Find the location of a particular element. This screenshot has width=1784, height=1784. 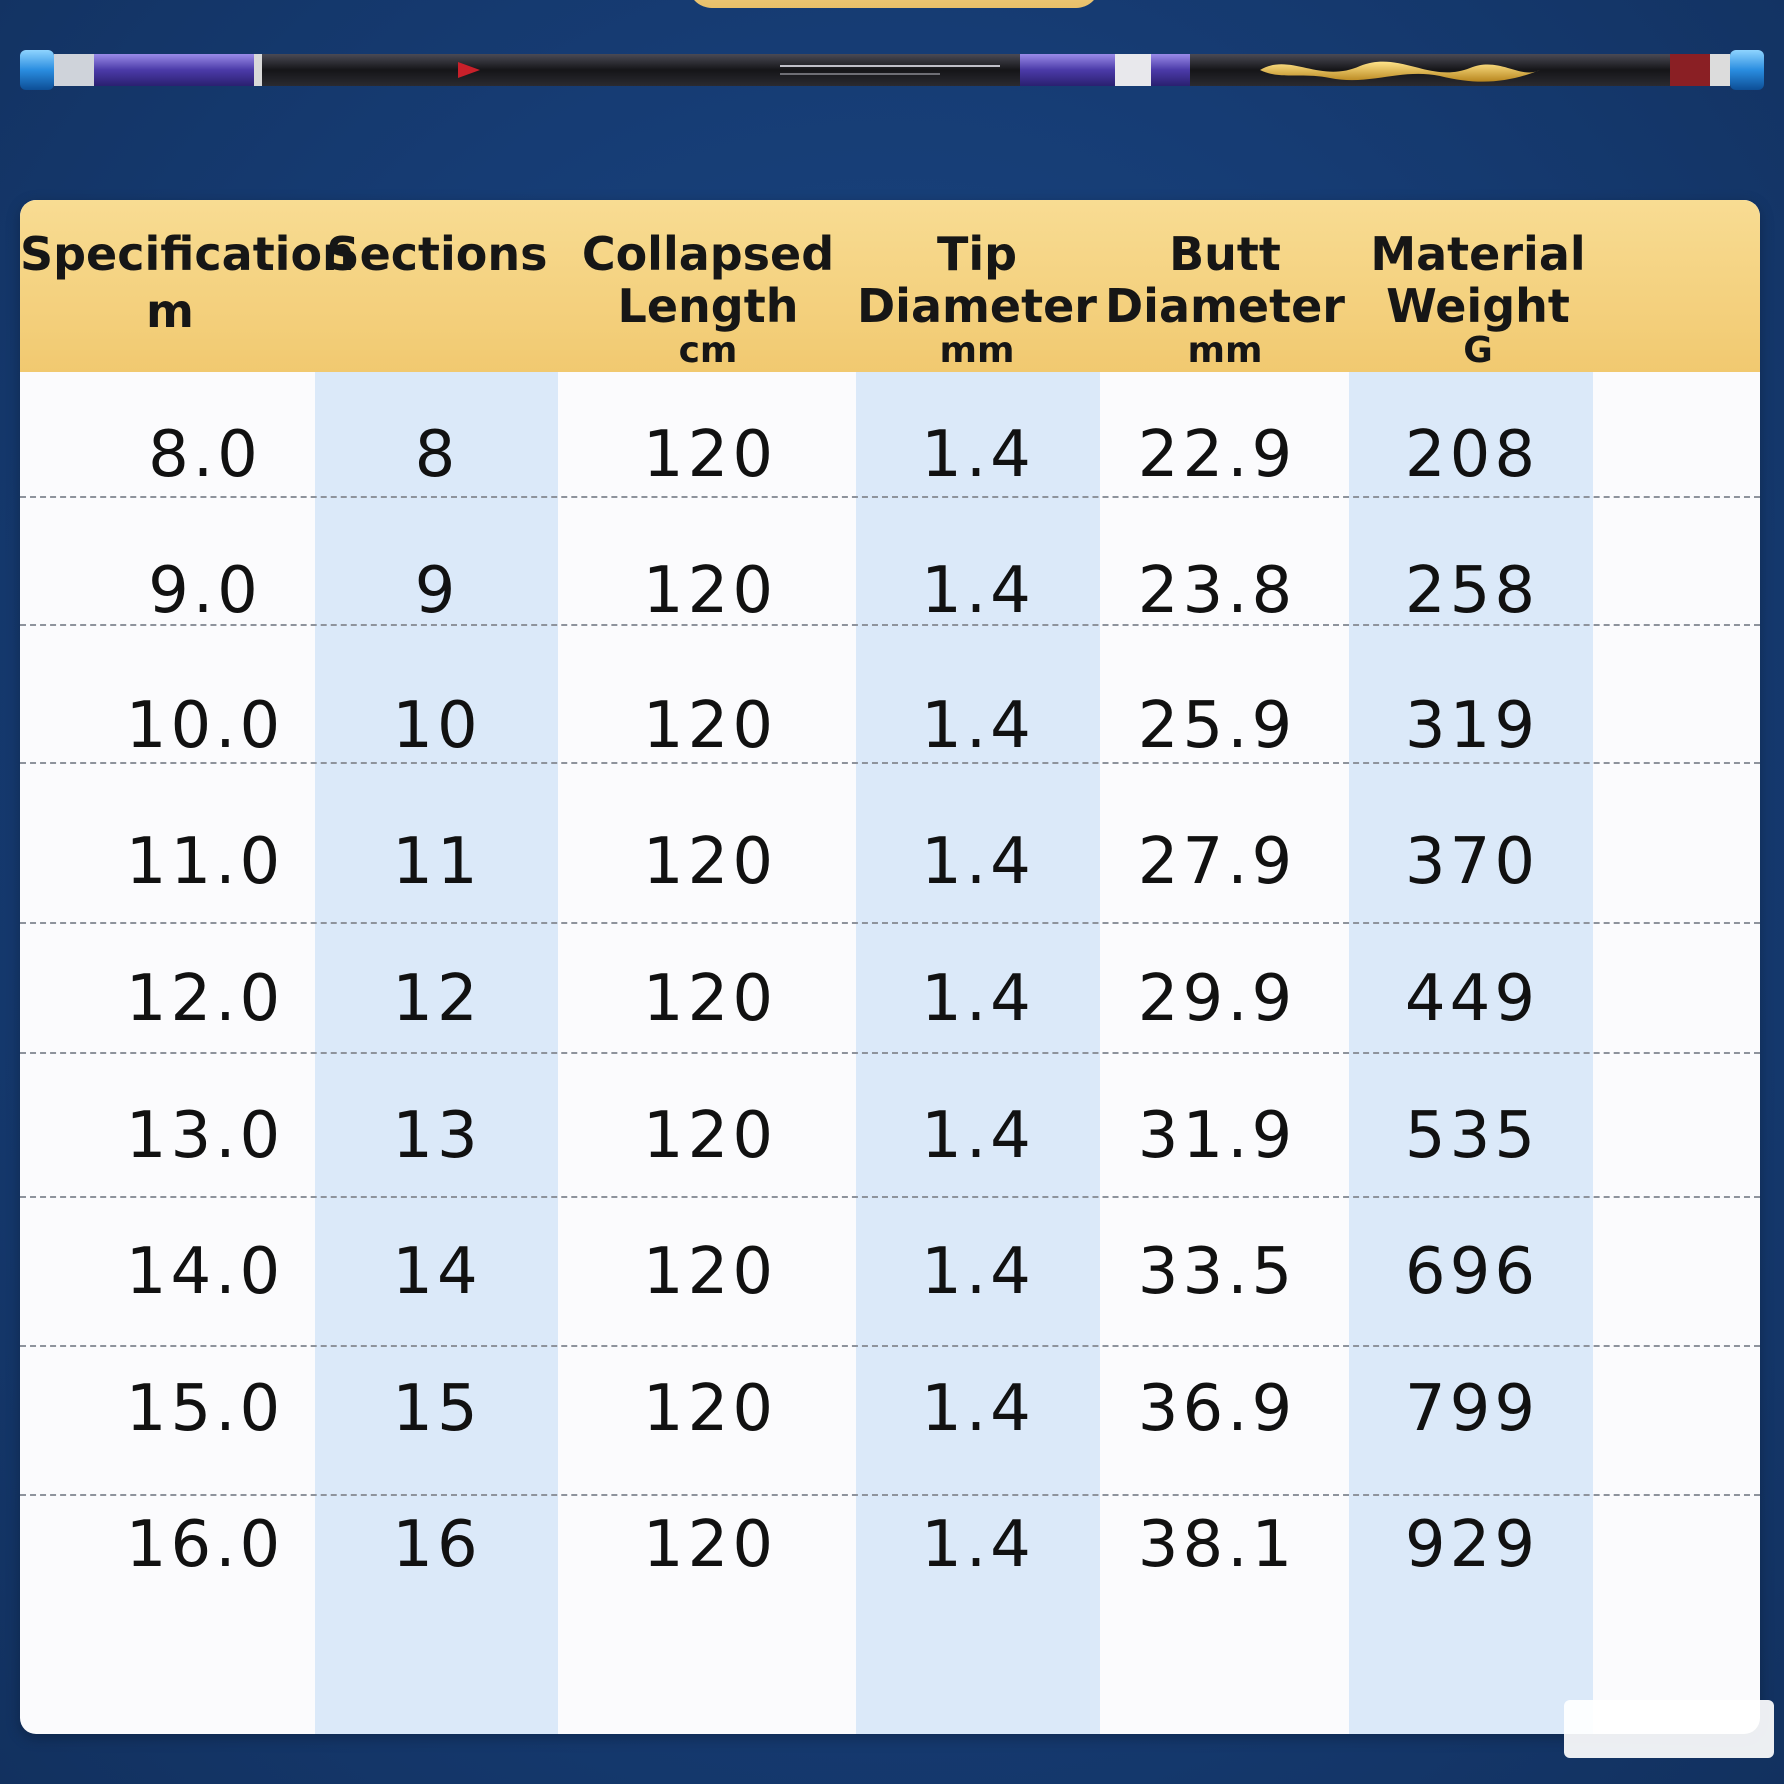

cell-material-weight: 929 is located at coordinates (1472, 1545).